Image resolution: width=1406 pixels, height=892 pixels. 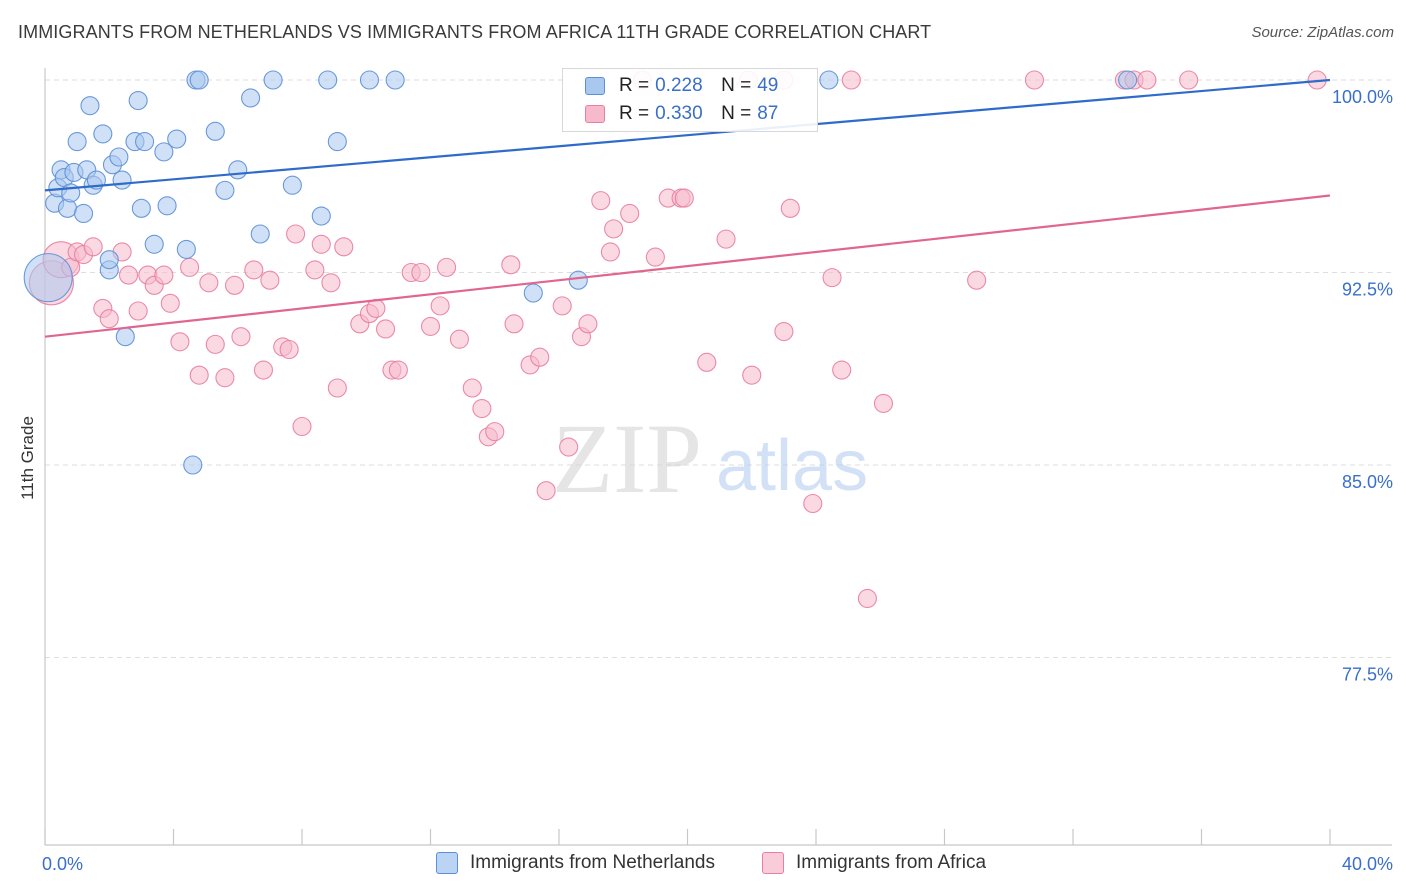 I want to click on legend-row-netherlands: R = 0.228 N = 49, so click(x=681, y=86).